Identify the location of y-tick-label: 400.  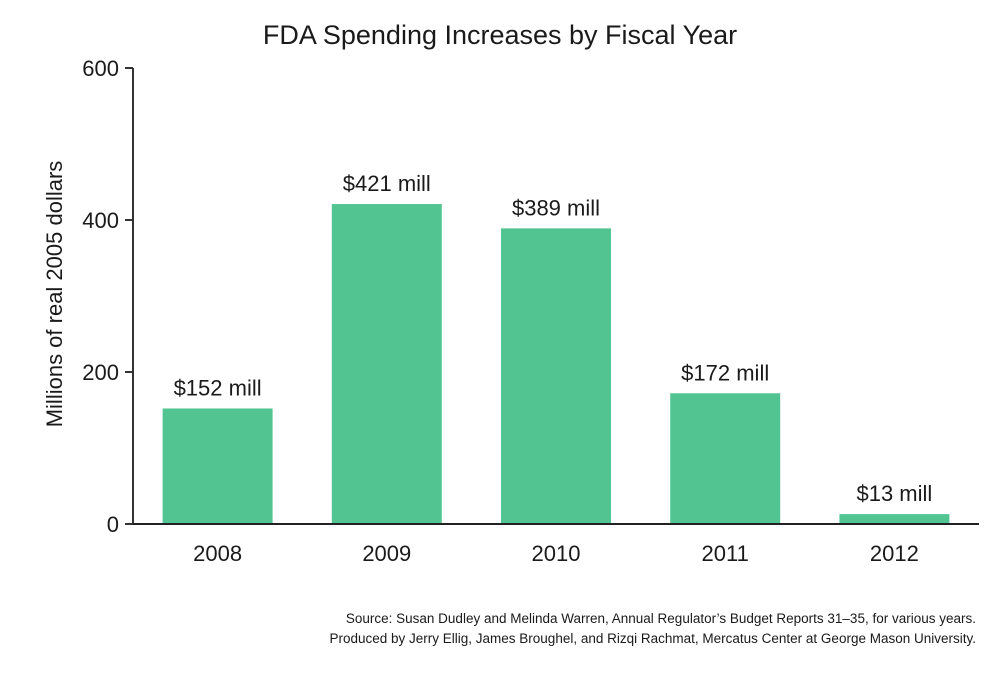
(100, 220).